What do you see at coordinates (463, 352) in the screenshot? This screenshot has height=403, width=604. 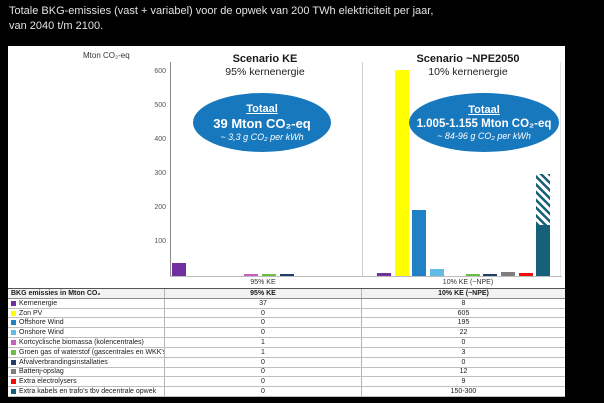 I see `value-10ke-cell: 3` at bounding box center [463, 352].